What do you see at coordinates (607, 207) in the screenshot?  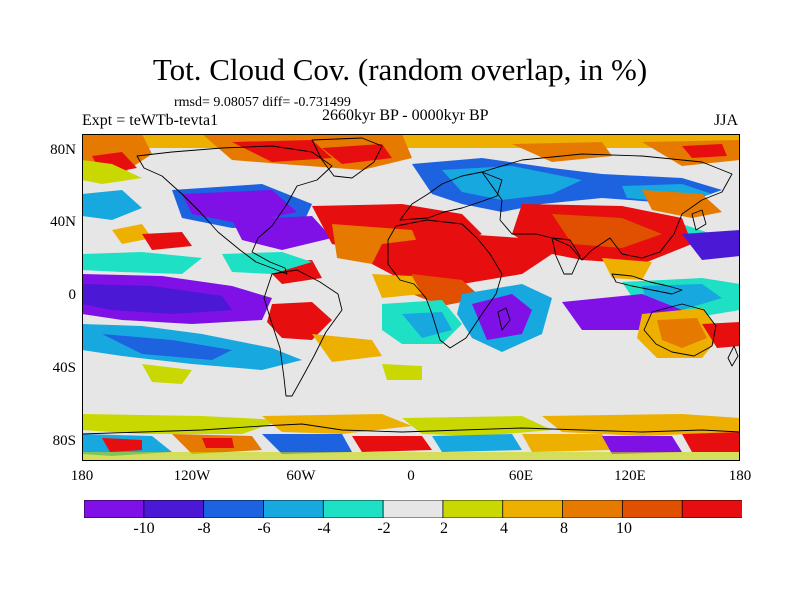 I see `coast-eurasia` at bounding box center [607, 207].